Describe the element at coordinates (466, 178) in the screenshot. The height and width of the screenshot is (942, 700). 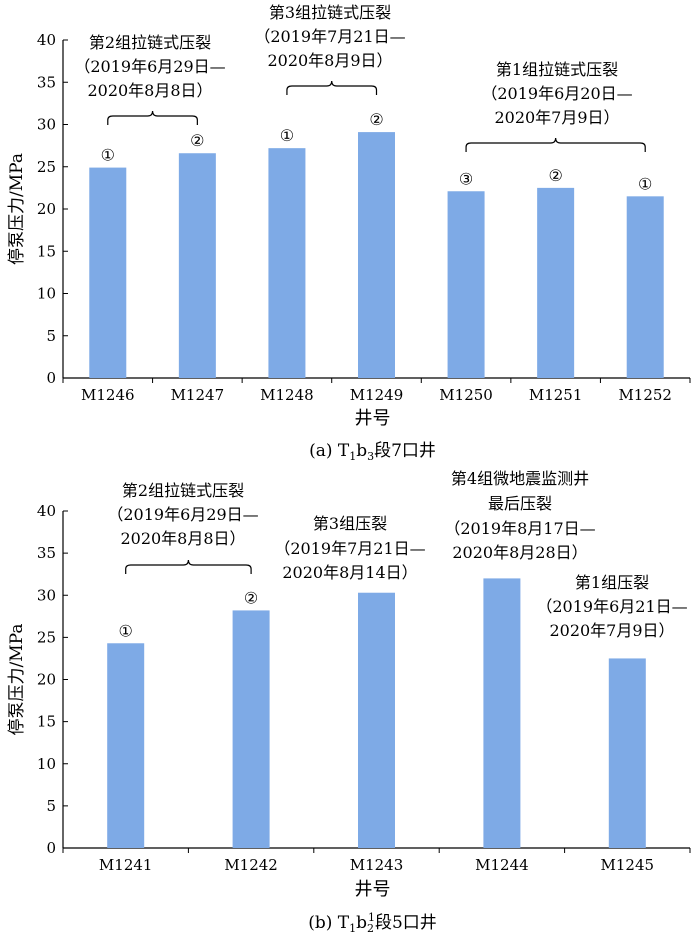
I see `bar-mark: ③` at that location.